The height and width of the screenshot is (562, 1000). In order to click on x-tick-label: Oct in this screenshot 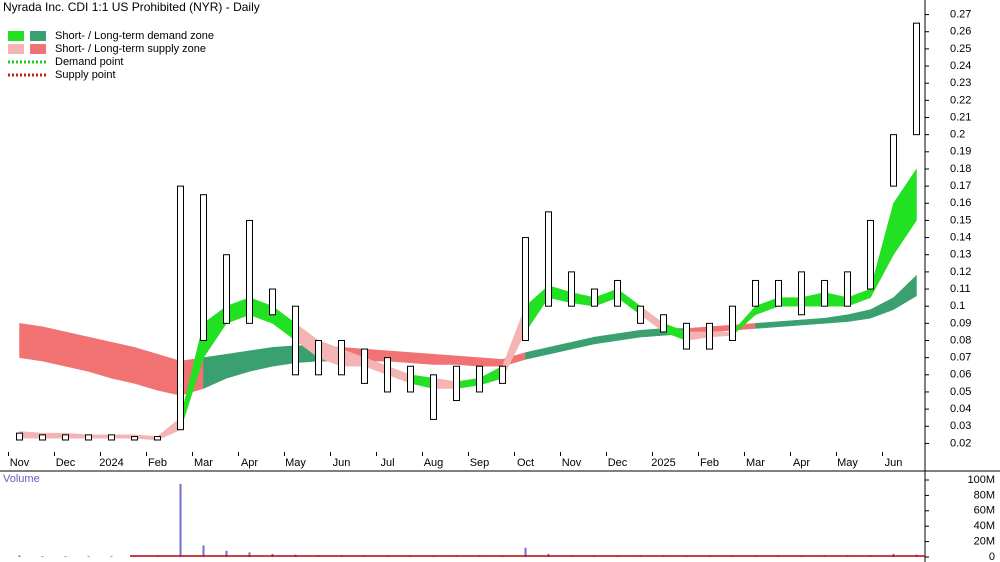, I will do `click(525, 463)`.